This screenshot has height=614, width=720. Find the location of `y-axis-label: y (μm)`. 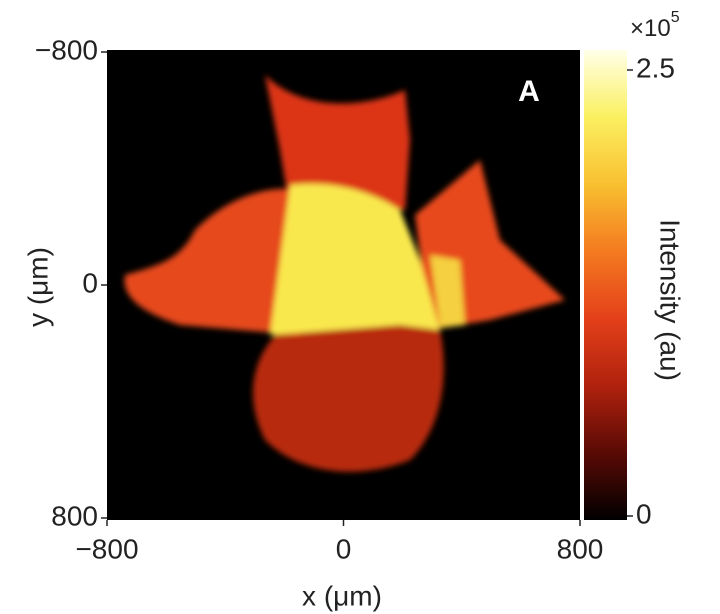

y-axis-label: y (μm) is located at coordinates (37, 287).